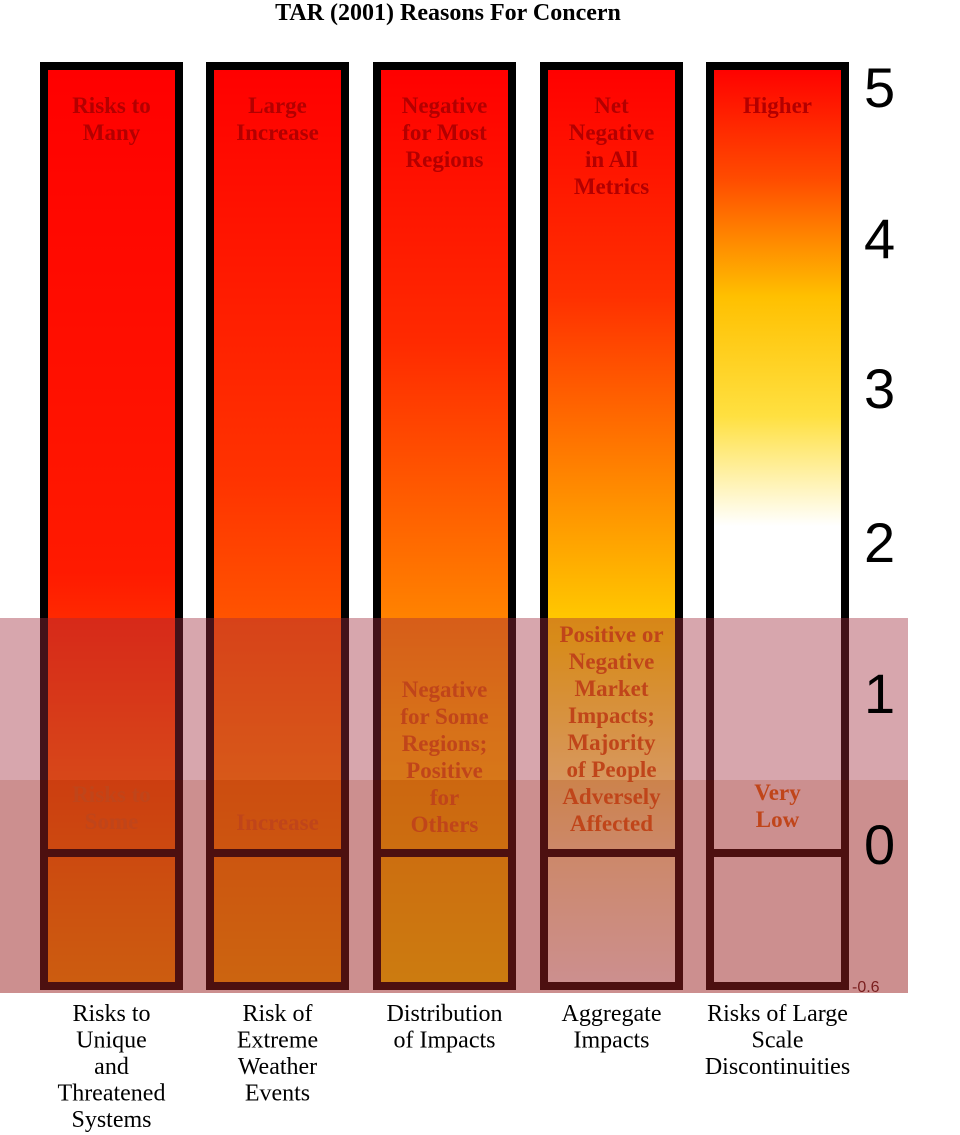  What do you see at coordinates (277, 822) in the screenshot?
I see `bottom-label: Increase` at bounding box center [277, 822].